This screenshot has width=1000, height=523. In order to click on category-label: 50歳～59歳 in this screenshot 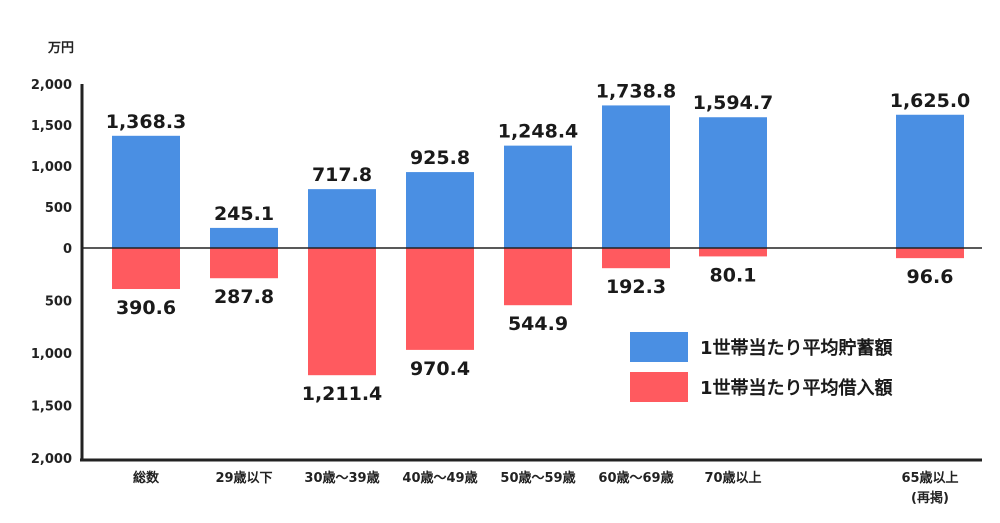, I will do `click(537, 478)`.